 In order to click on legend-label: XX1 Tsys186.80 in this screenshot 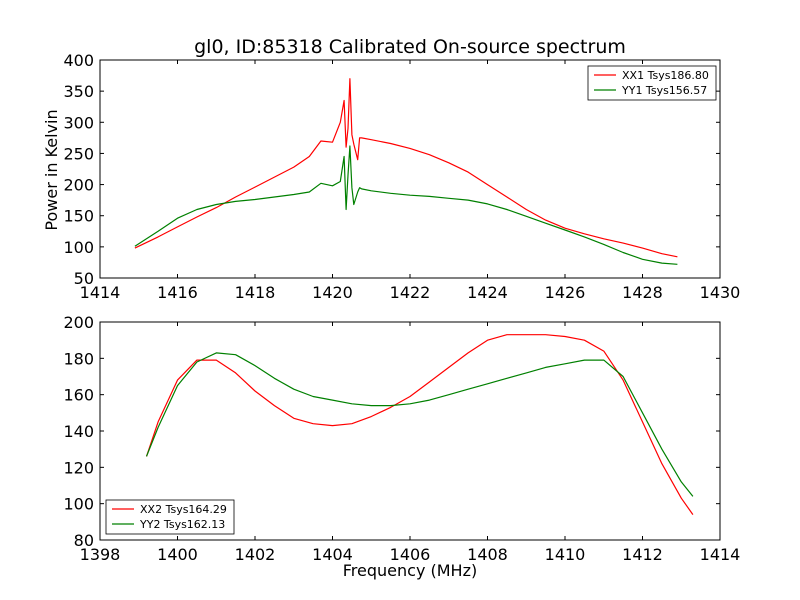, I will do `click(665, 75)`.